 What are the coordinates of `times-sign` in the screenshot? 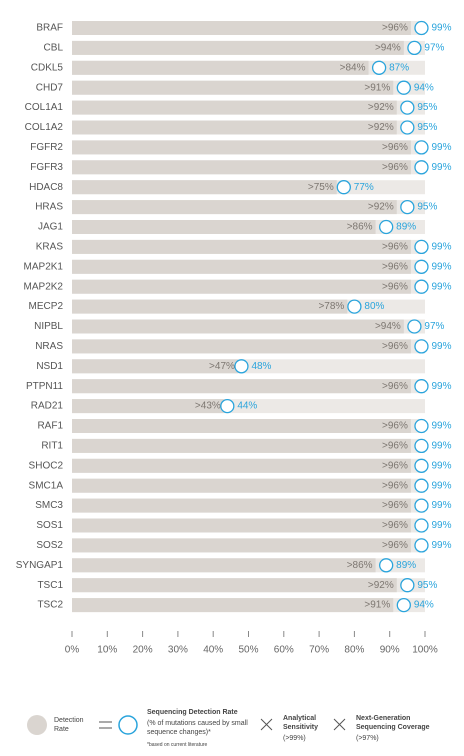 It's located at (266, 724).